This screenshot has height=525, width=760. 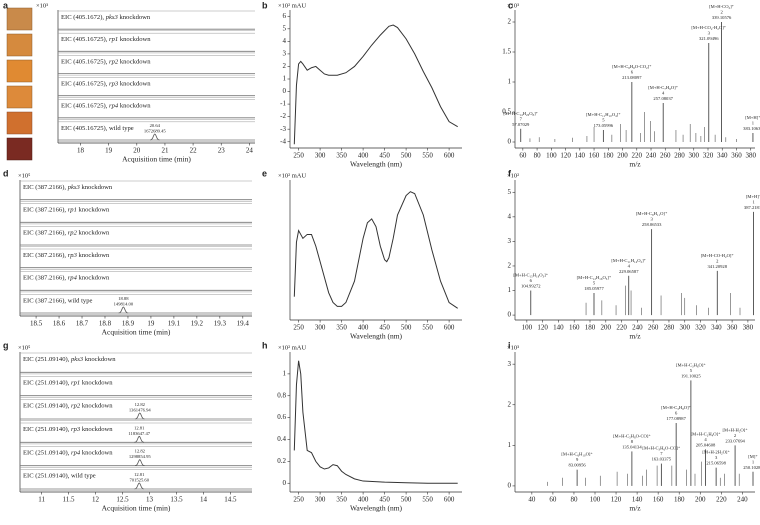 I want to click on ion-mz: 163.03375, so click(x=662, y=459).